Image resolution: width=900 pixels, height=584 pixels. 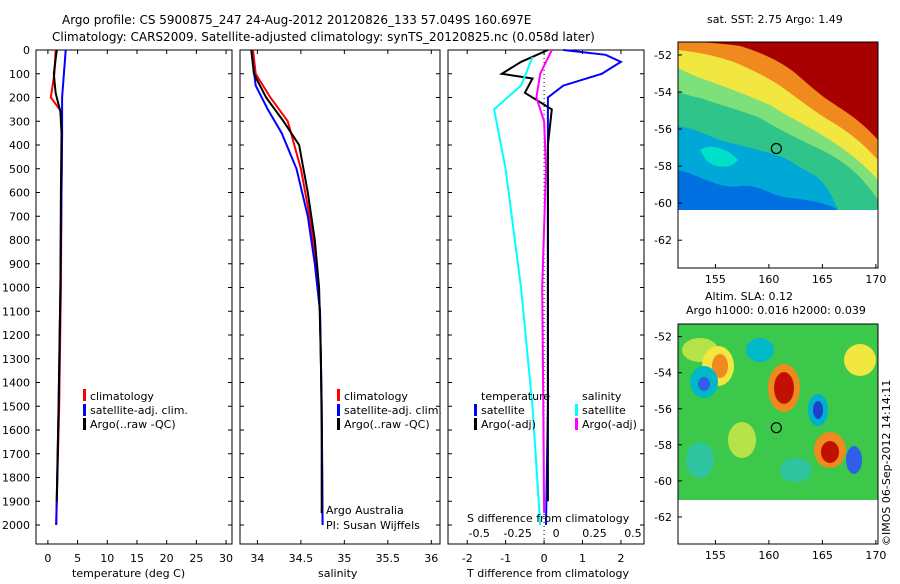 I want to click on legend-swatch-s-satellite, so click(x=576, y=410).